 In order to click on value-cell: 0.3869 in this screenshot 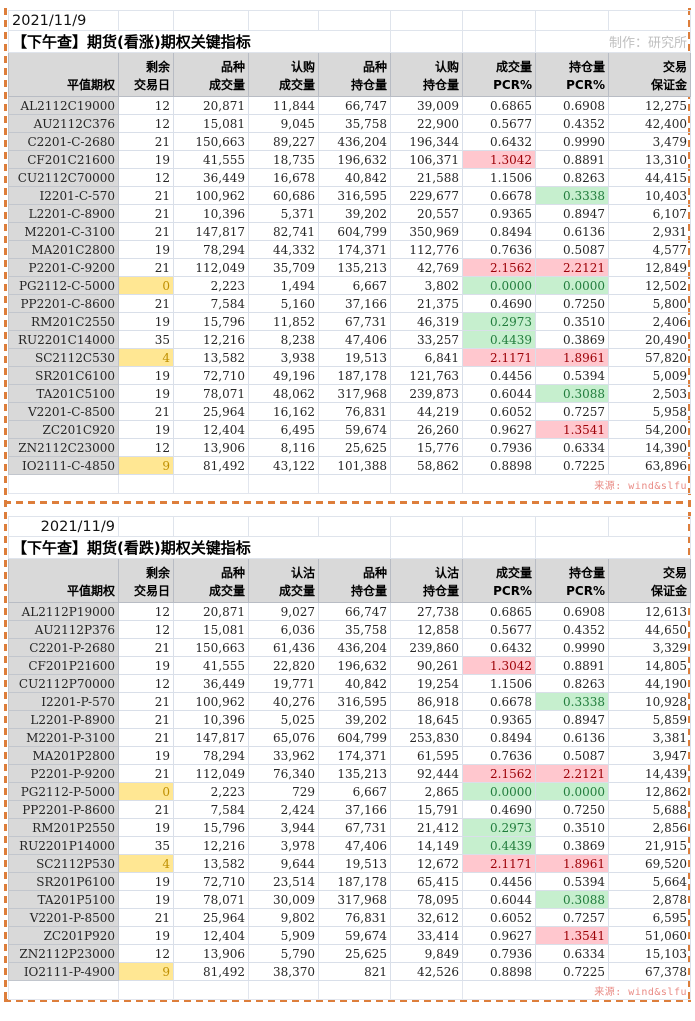, I will do `click(572, 339)`.